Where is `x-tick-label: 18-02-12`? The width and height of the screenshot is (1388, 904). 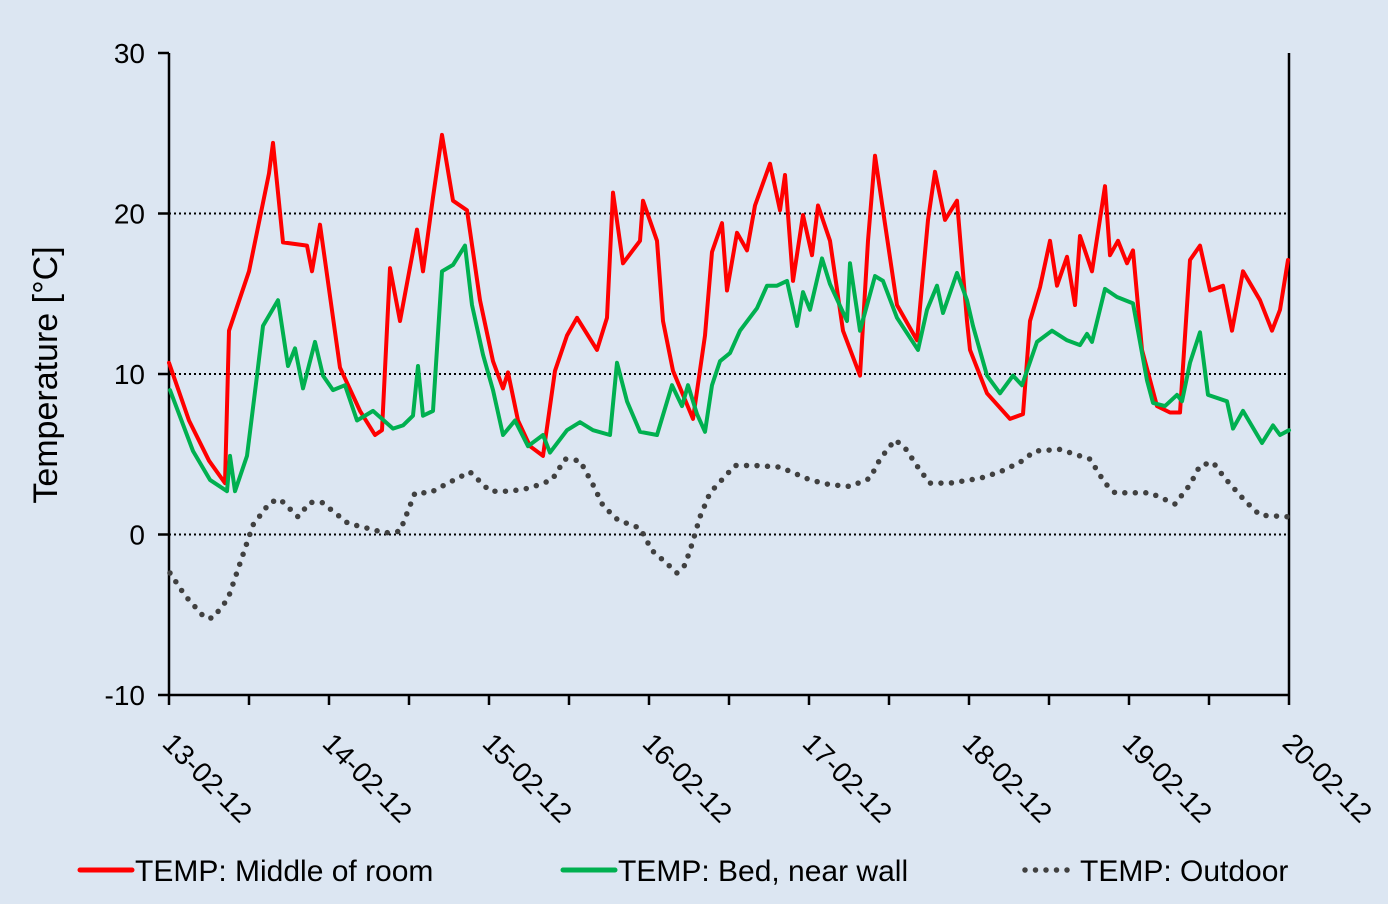
x-tick-label: 18-02-12 is located at coordinates (1007, 777).